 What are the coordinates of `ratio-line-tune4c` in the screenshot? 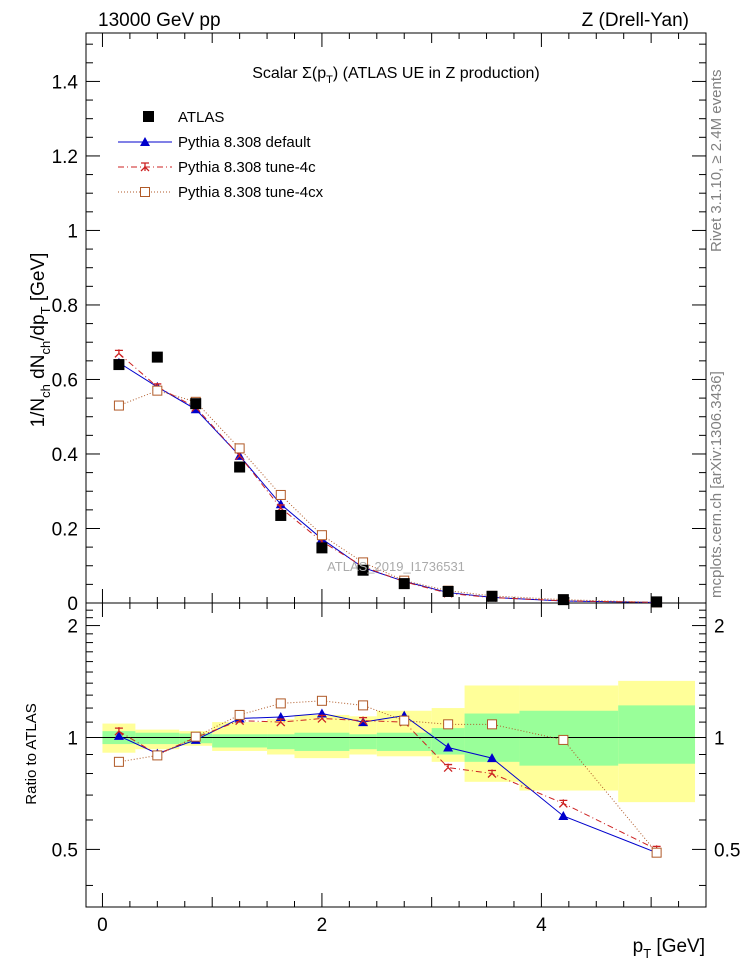 It's located at (387, 783).